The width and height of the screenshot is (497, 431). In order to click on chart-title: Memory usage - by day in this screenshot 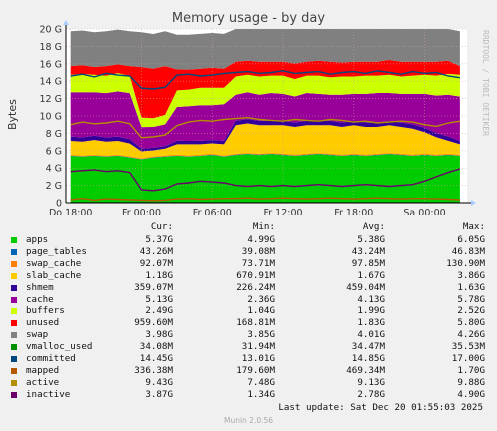, I will do `click(248, 18)`.